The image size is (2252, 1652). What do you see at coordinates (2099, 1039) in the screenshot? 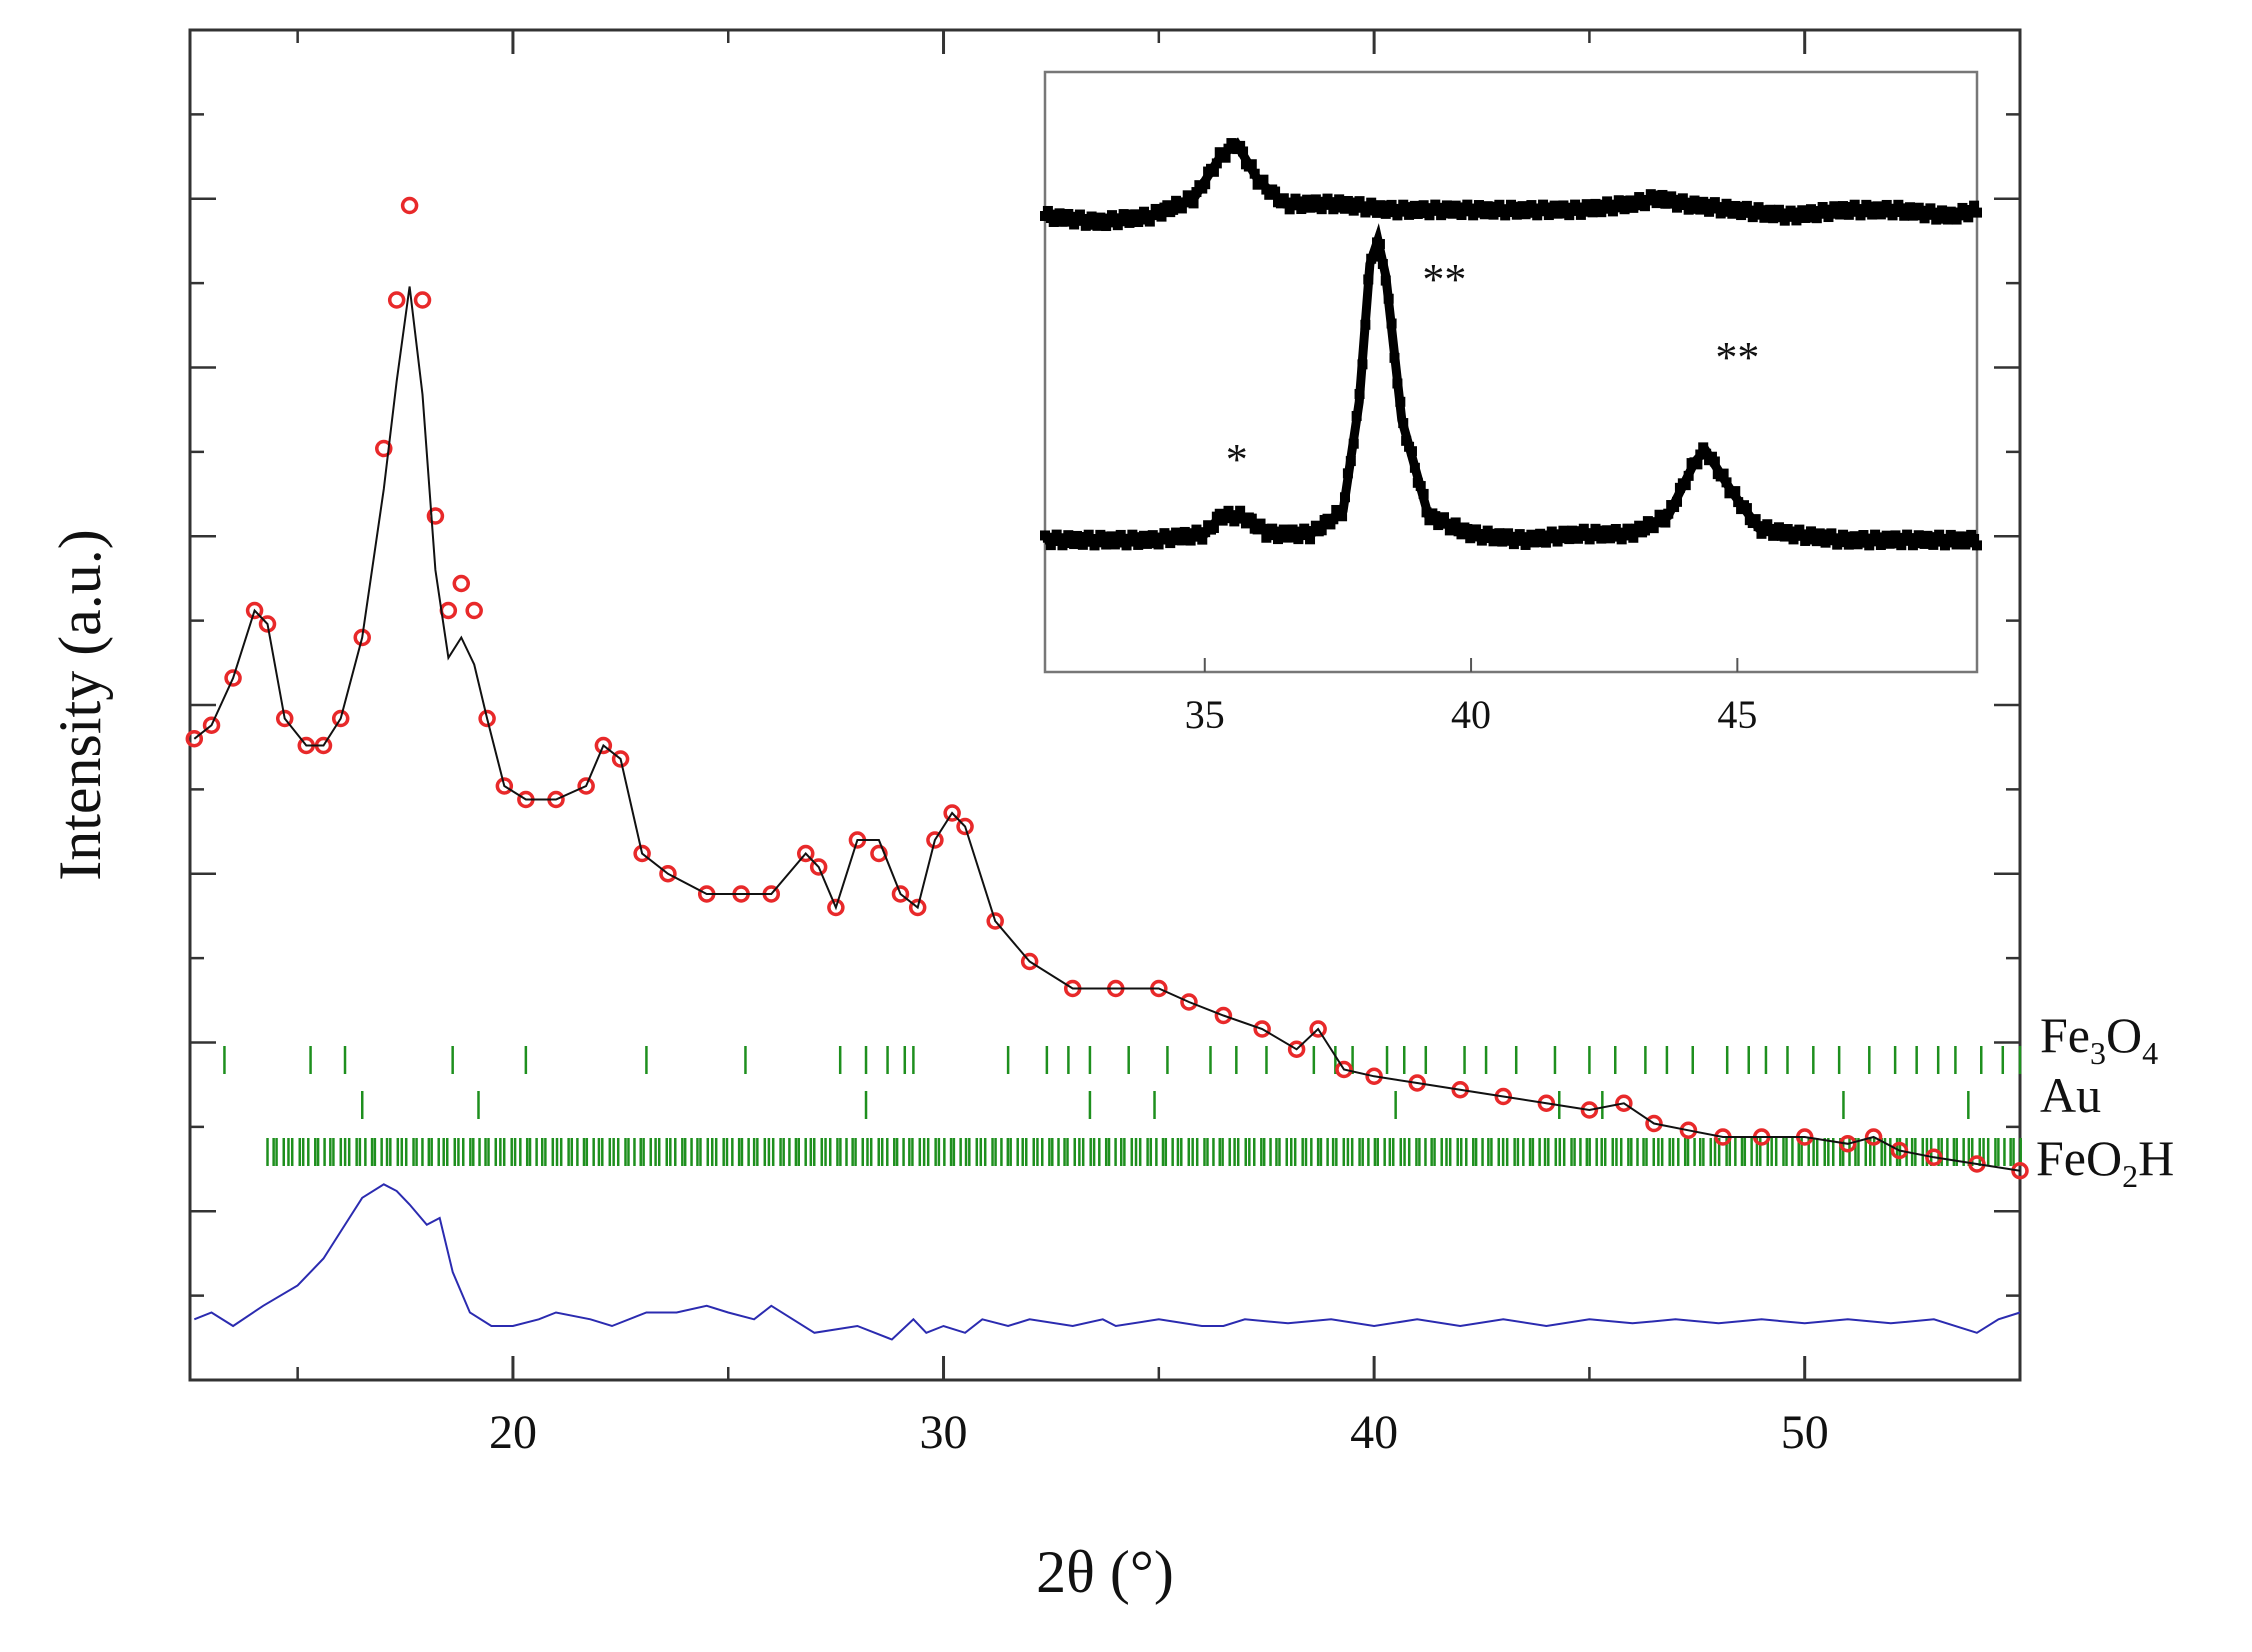
I see `phase-label-fe3o4: Fe3O4` at bounding box center [2099, 1039].